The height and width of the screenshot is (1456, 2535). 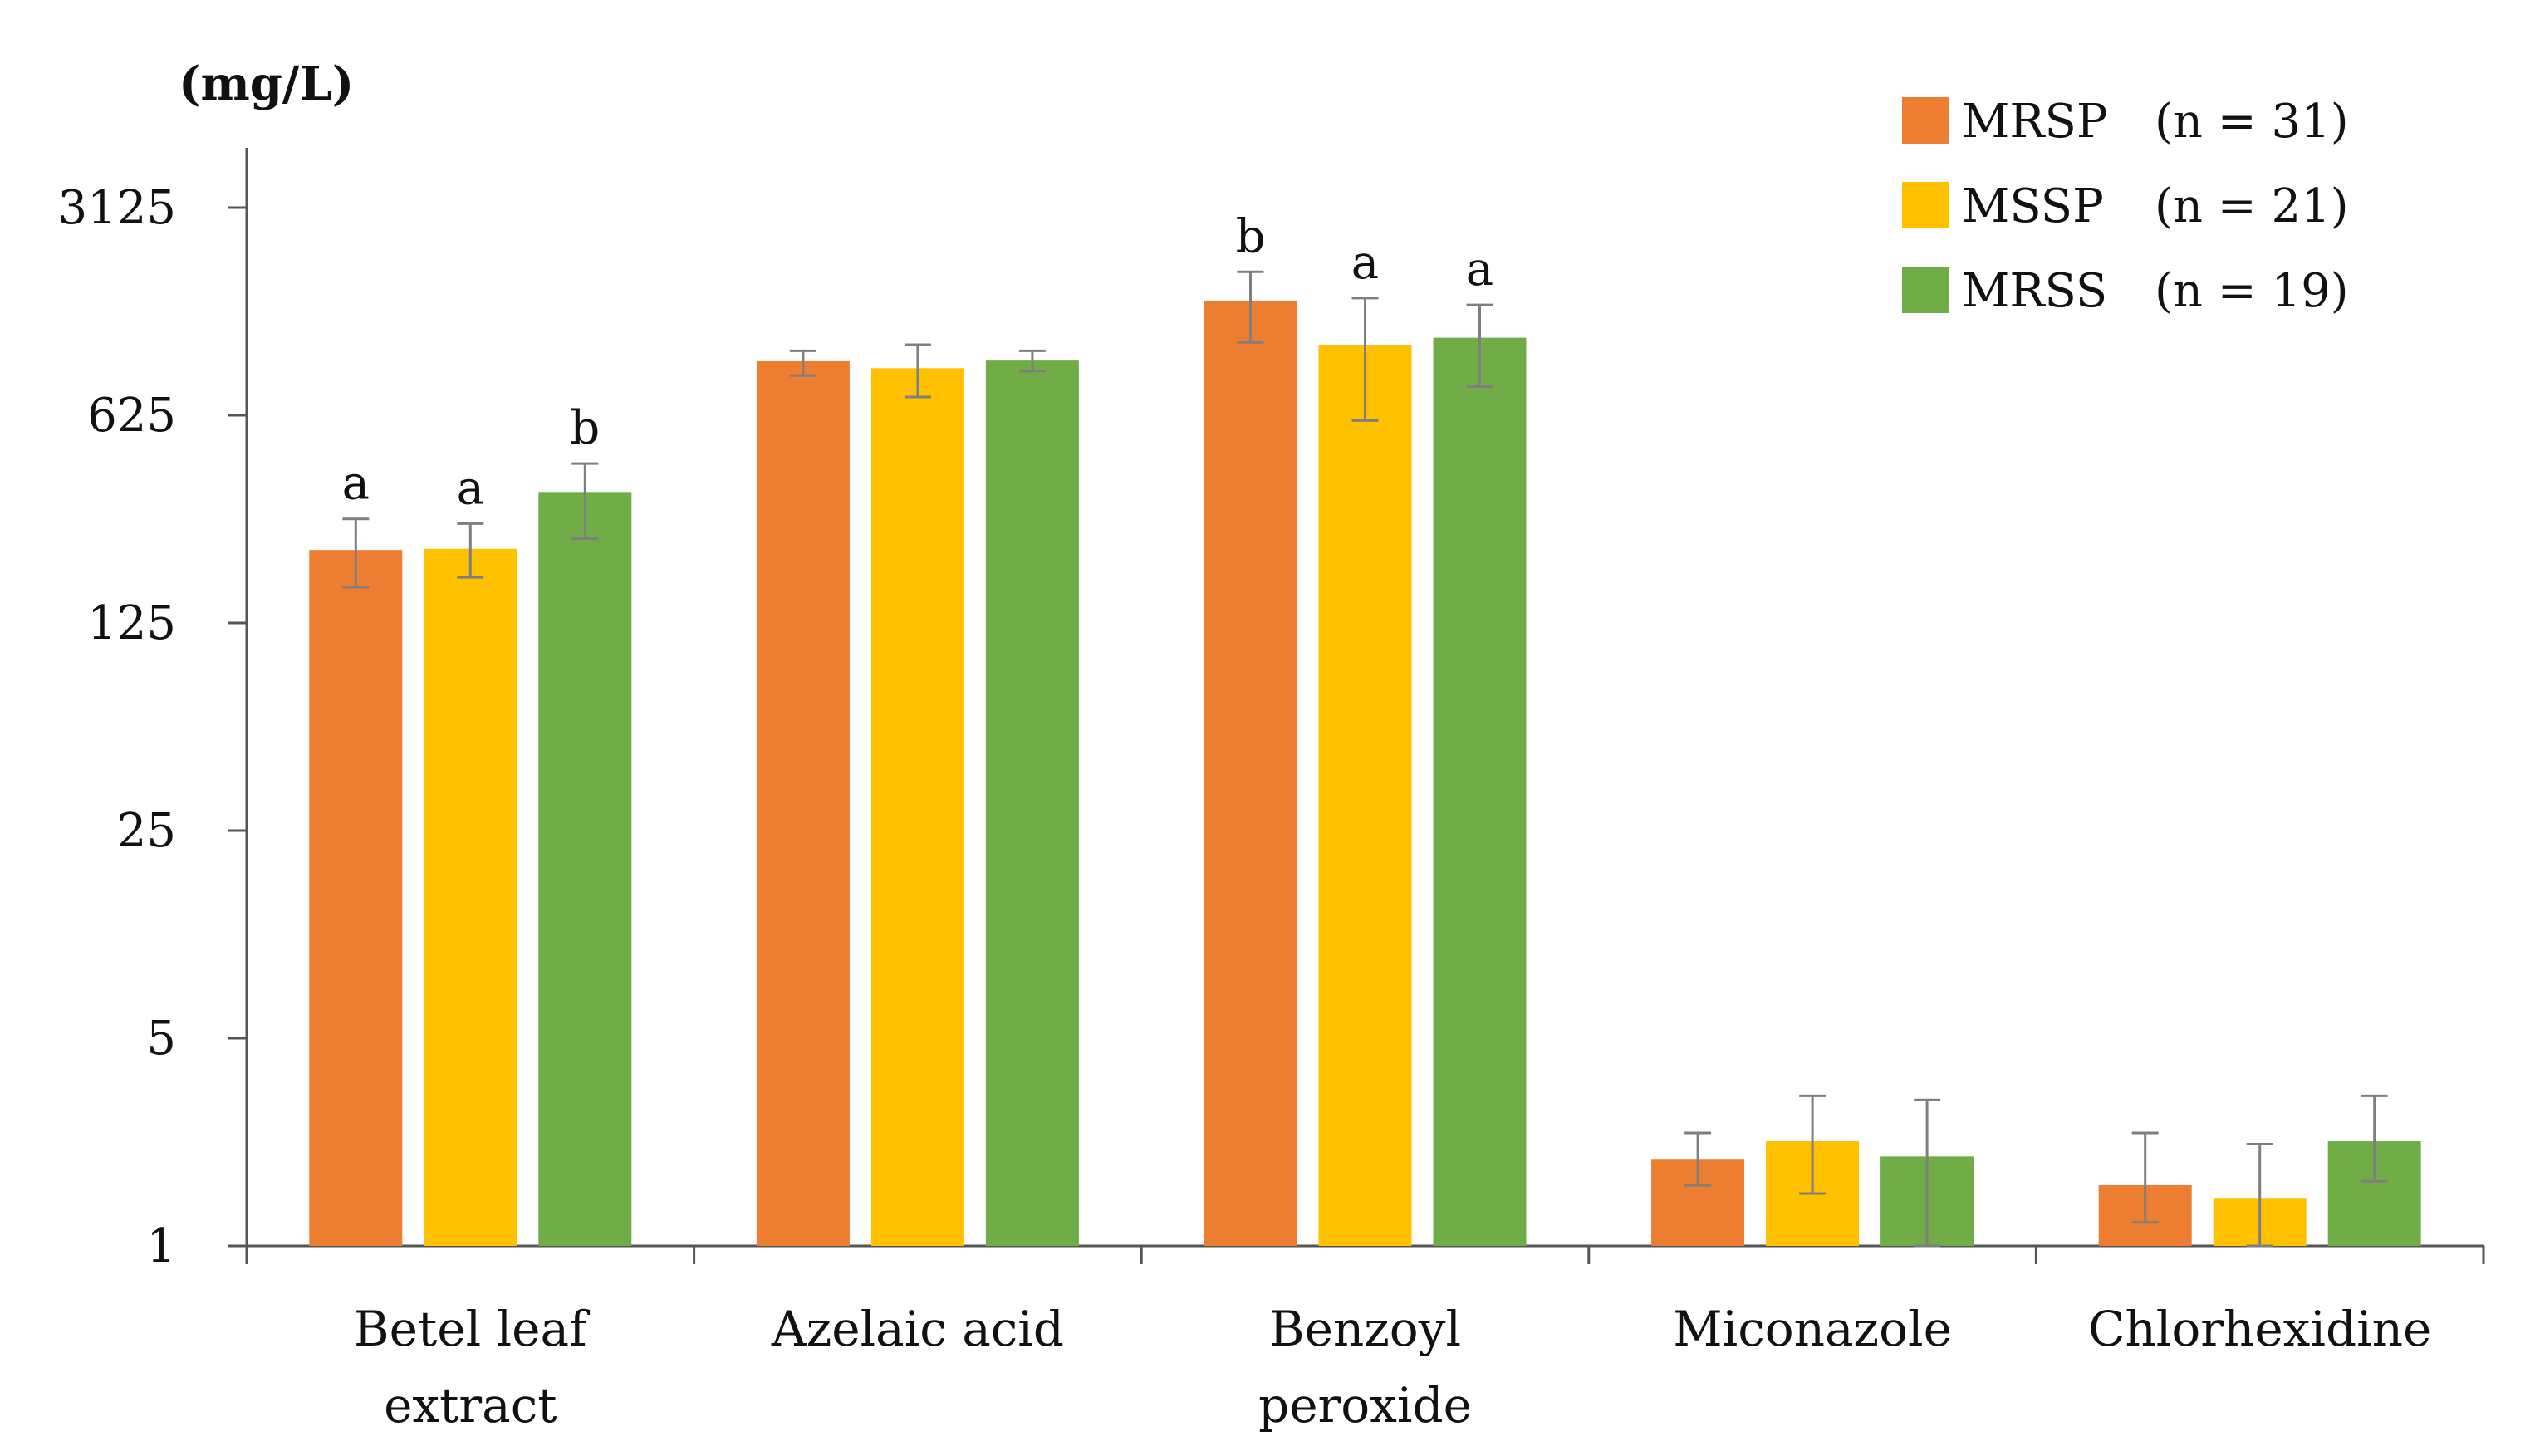 I want to click on category-label: Benzoyl, so click(x=1365, y=1329).